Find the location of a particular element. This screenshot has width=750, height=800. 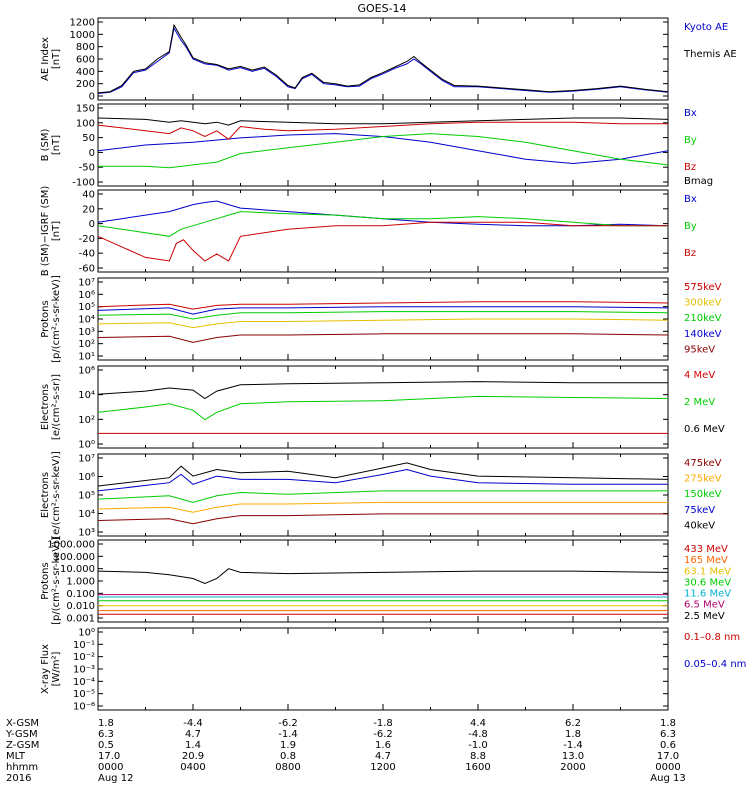

y-axis-label: B (SM) is located at coordinates (45, 144).